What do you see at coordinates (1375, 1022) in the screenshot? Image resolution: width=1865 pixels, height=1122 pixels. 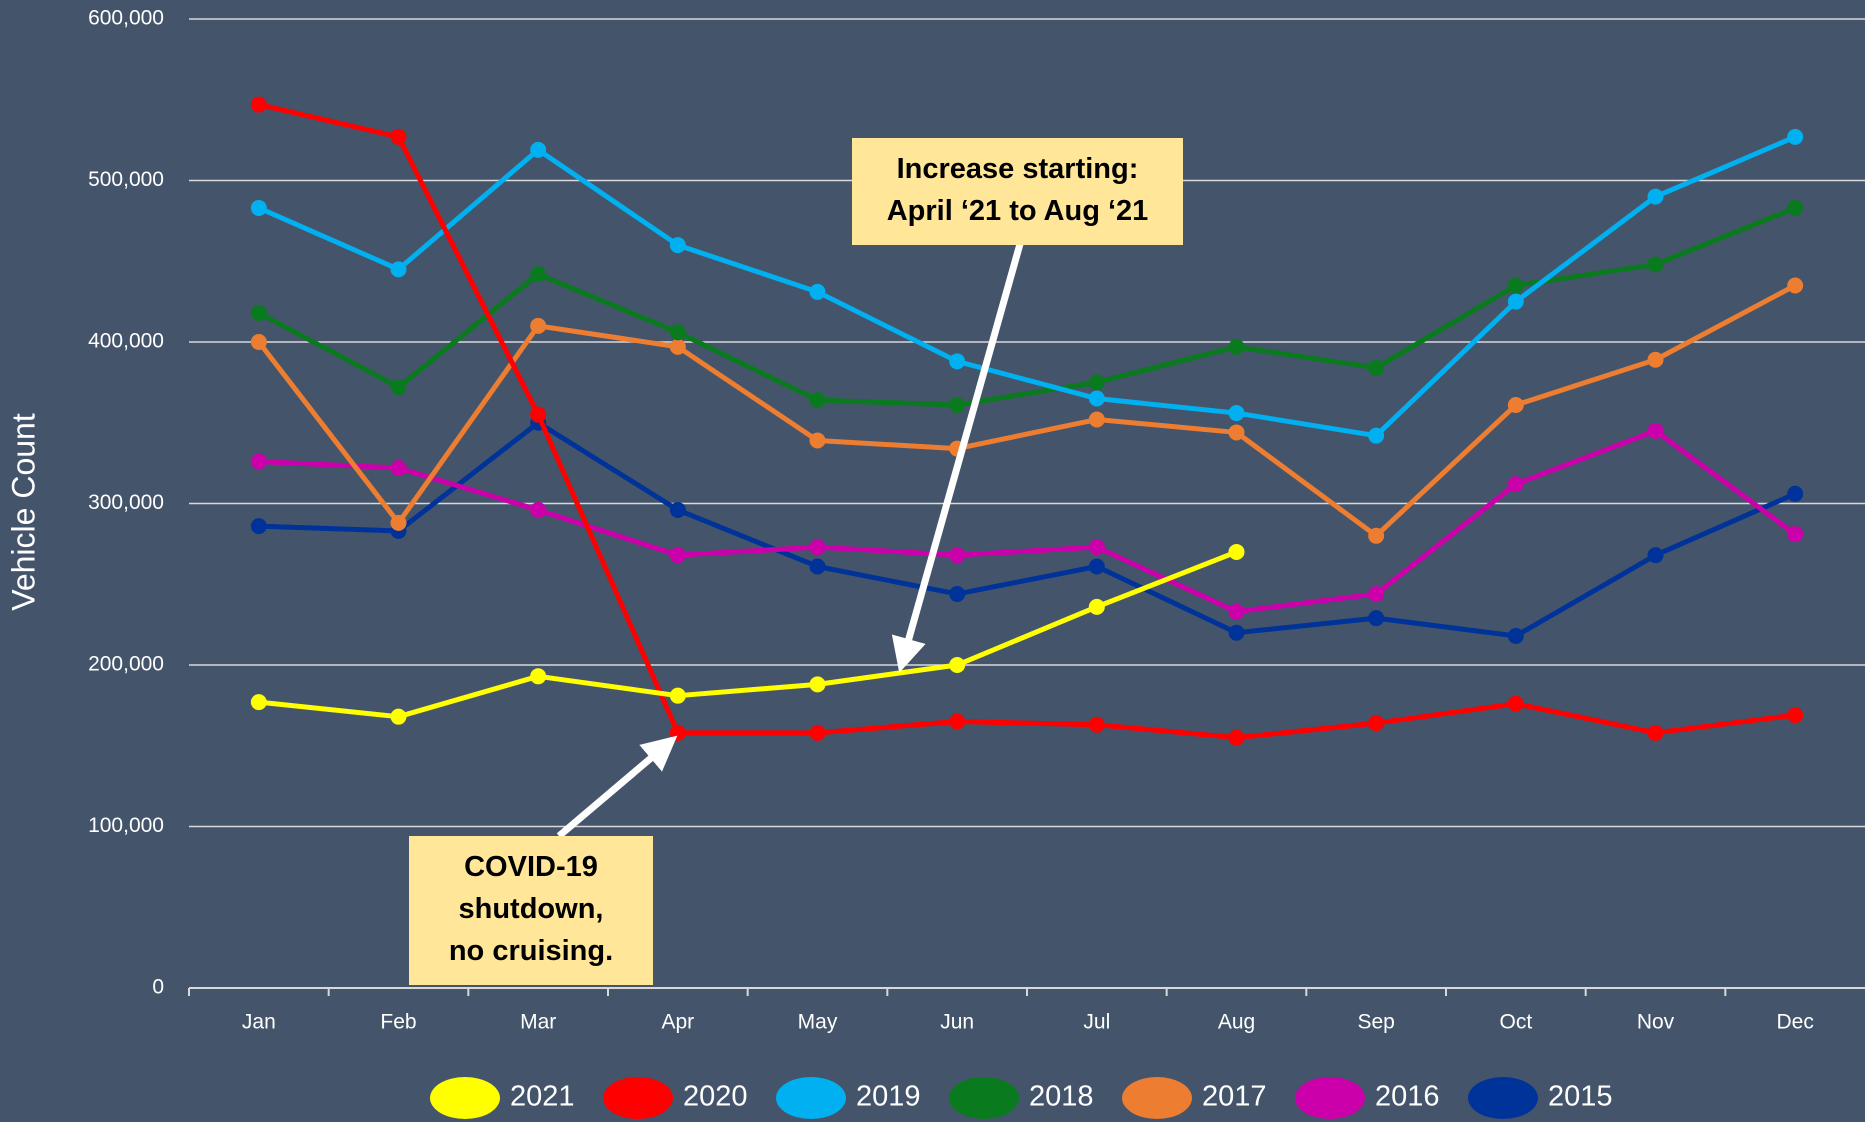 I see `x-tick-label: Sep` at bounding box center [1375, 1022].